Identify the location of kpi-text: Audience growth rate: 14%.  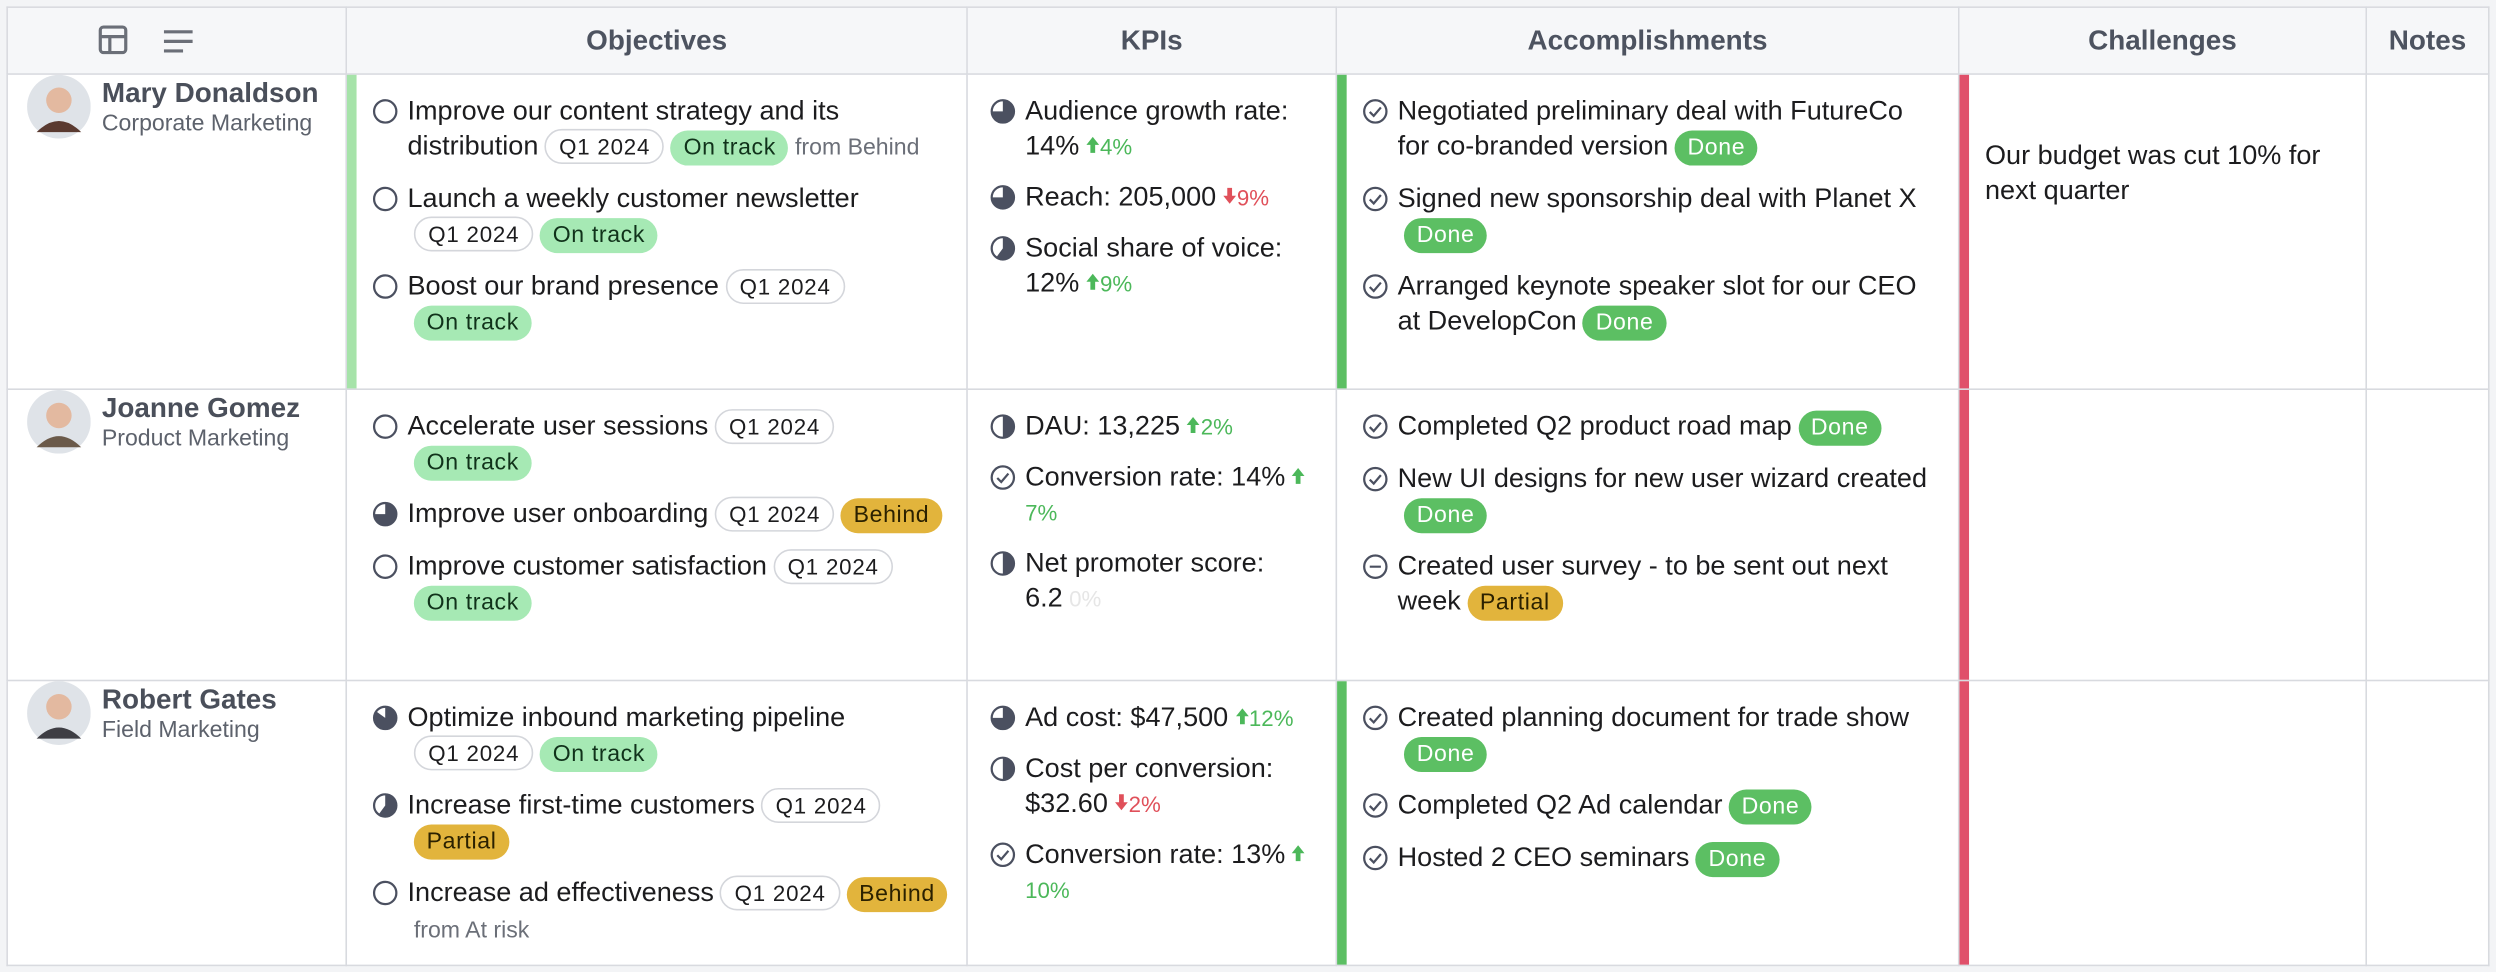
(1157, 128).